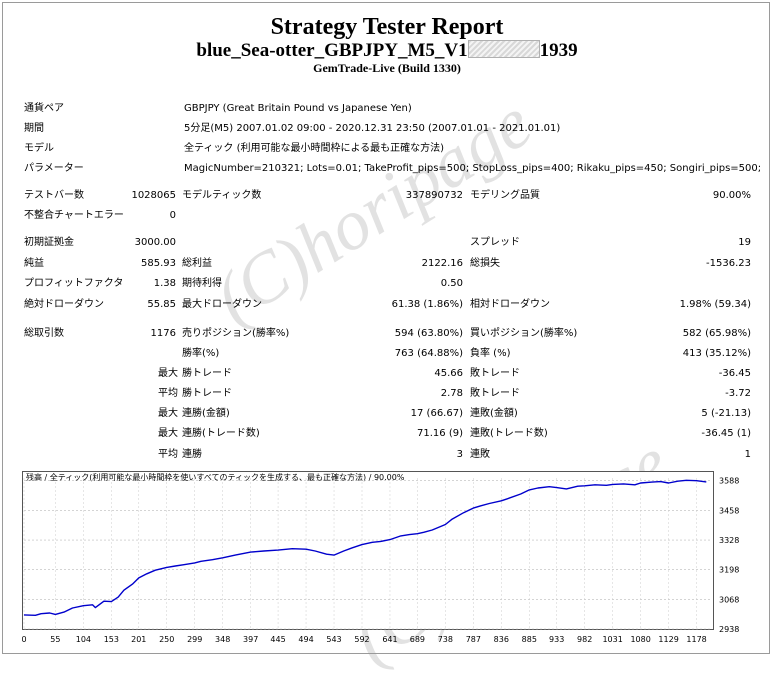 This screenshot has width=774, height=680. Describe the element at coordinates (236, 333) in the screenshot. I see `short-positions-label: 売りポジション(勝率%)` at that location.